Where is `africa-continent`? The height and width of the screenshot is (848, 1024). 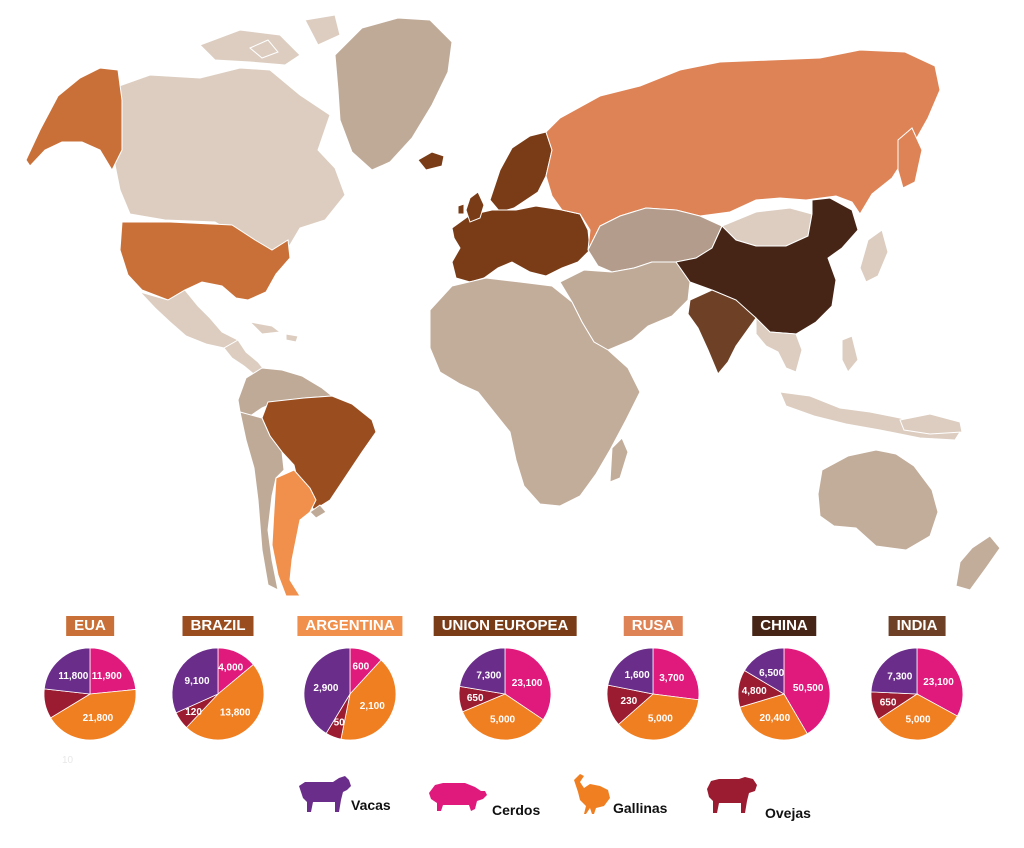
africa-continent is located at coordinates (535, 392).